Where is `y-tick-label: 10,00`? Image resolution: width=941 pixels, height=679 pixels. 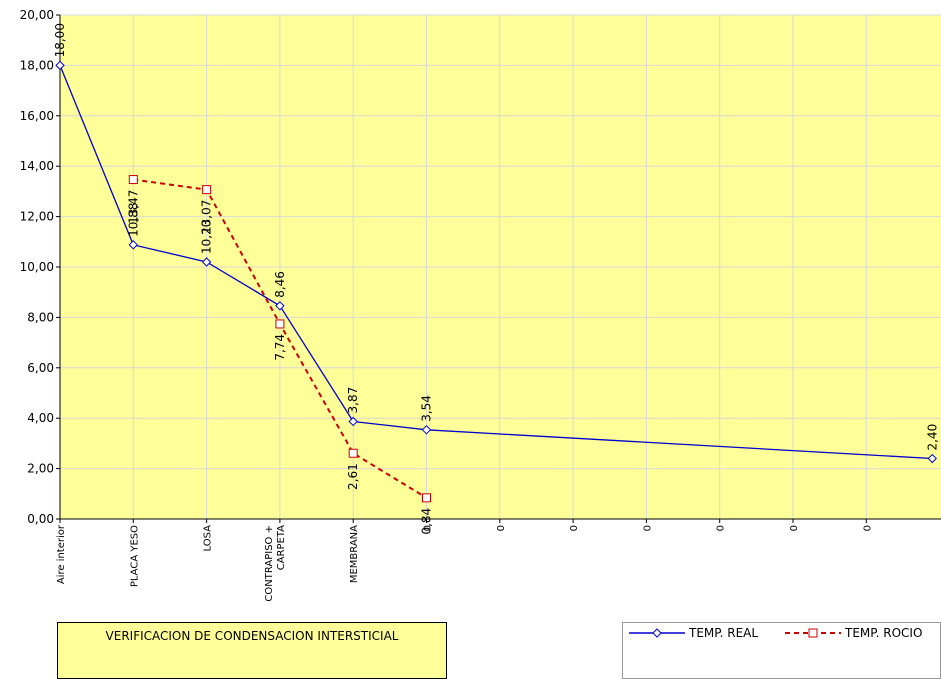 y-tick-label: 10,00 is located at coordinates (37, 267).